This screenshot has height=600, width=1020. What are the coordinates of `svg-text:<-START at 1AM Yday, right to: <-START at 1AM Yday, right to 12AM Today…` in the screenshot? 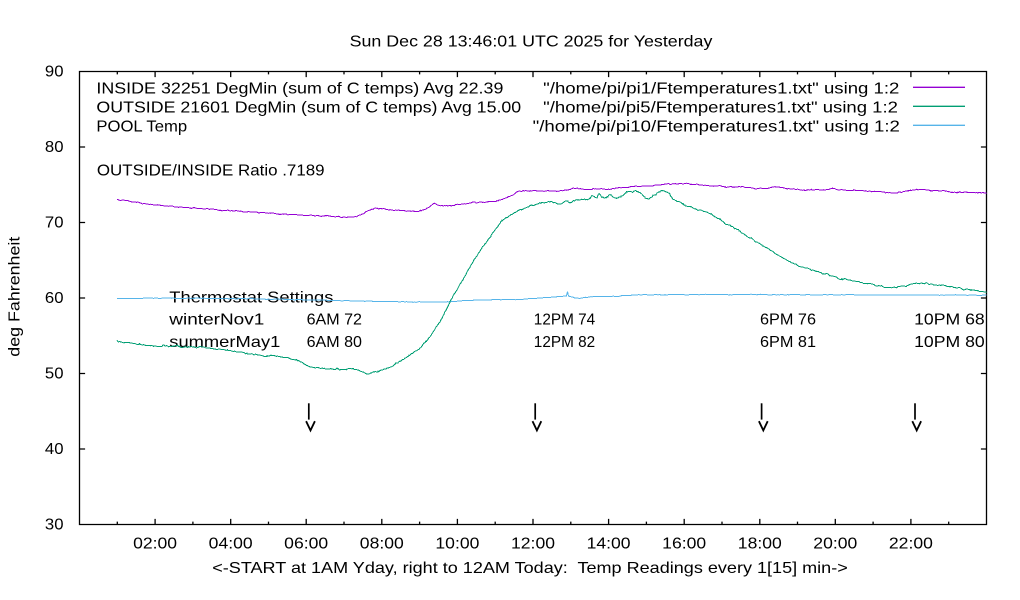 It's located at (530, 568).